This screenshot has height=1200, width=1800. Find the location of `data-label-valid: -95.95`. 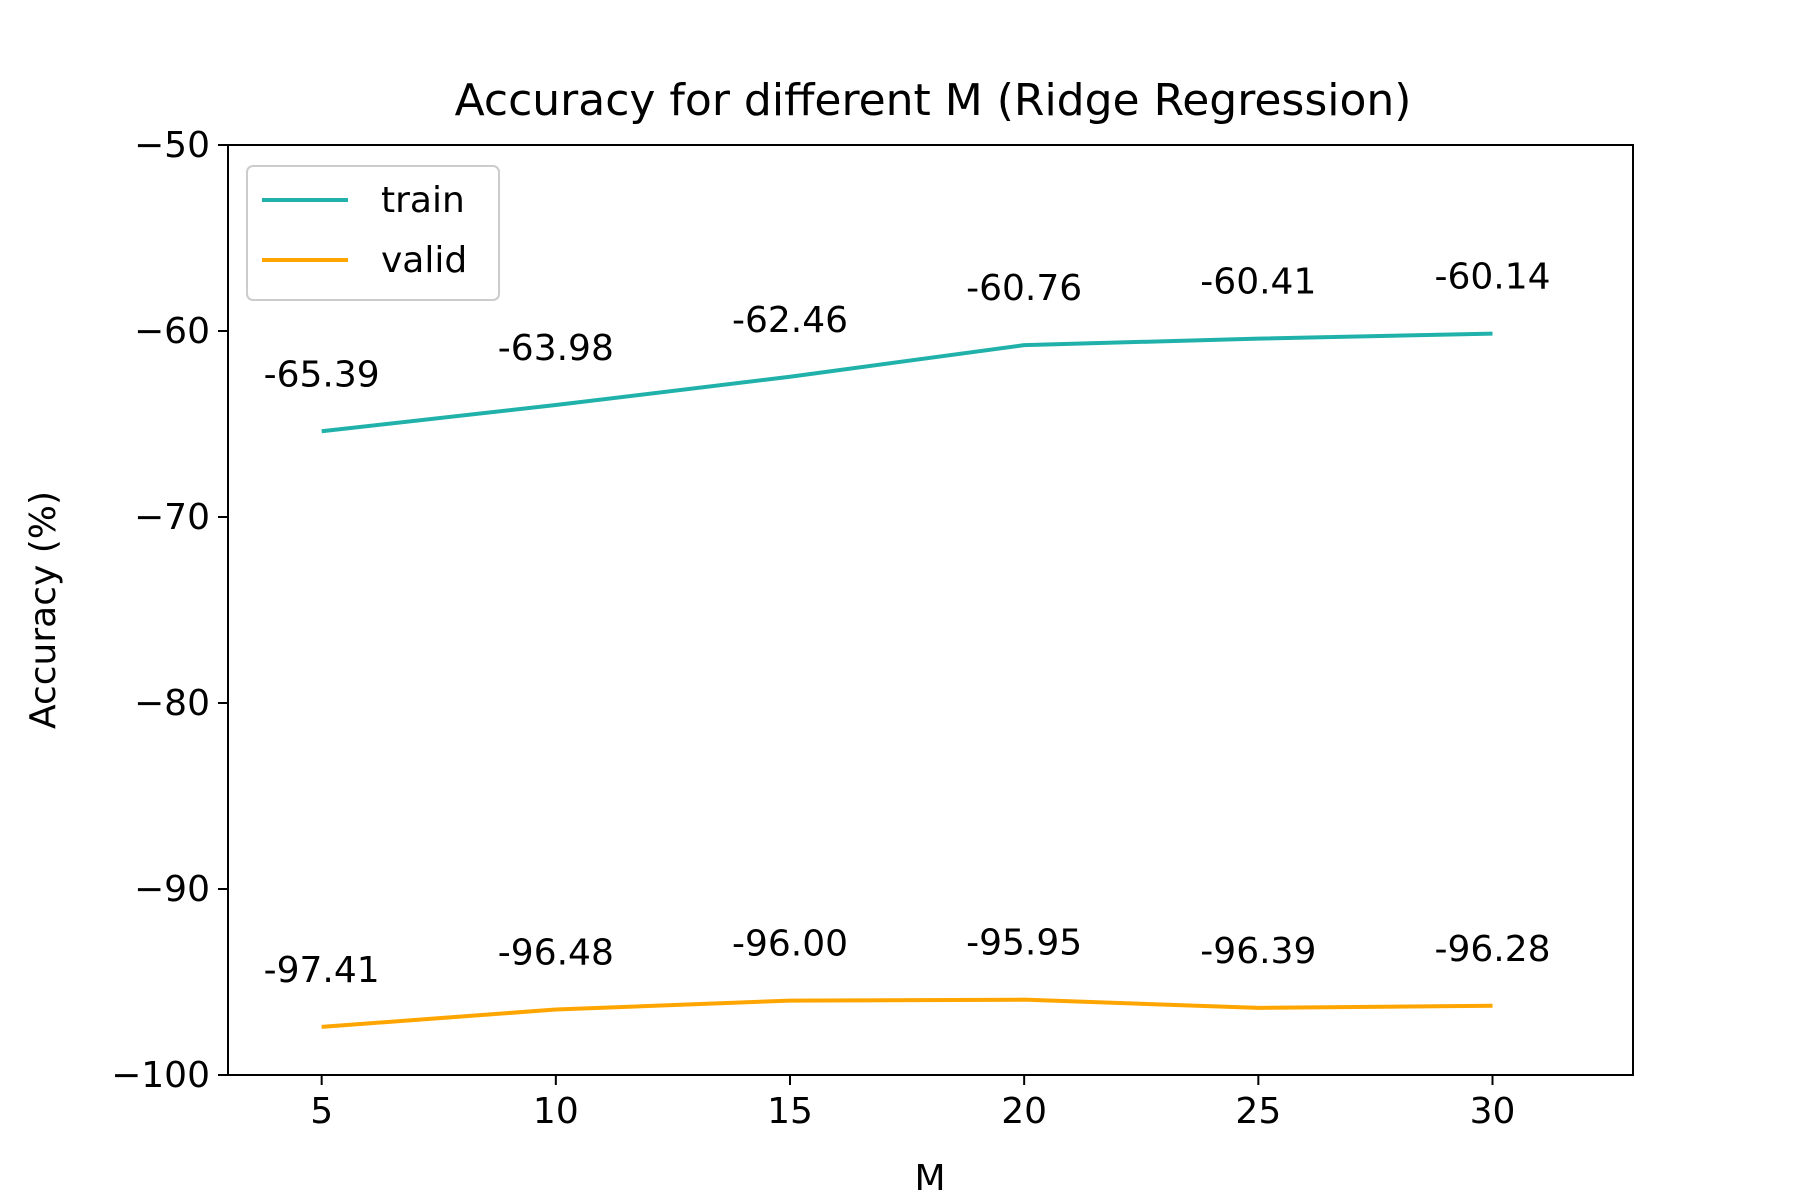

data-label-valid: -95.95 is located at coordinates (1024, 943).